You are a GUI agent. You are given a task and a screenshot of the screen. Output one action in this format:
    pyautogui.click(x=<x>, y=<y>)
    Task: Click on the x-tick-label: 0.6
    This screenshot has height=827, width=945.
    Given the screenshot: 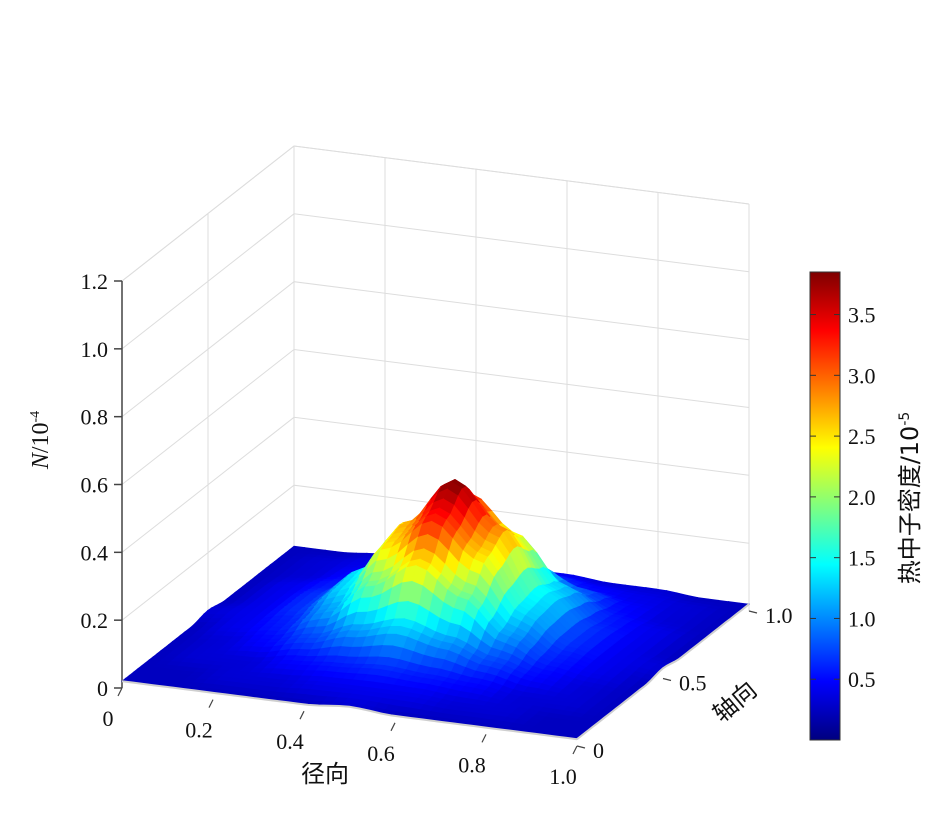 What is the action you would take?
    pyautogui.click(x=381, y=753)
    